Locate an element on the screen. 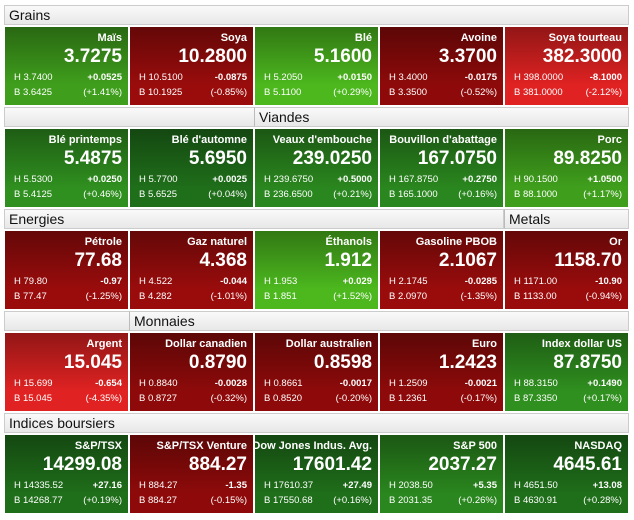  quote-percent: (-4.35%) is located at coordinates (103, 398).